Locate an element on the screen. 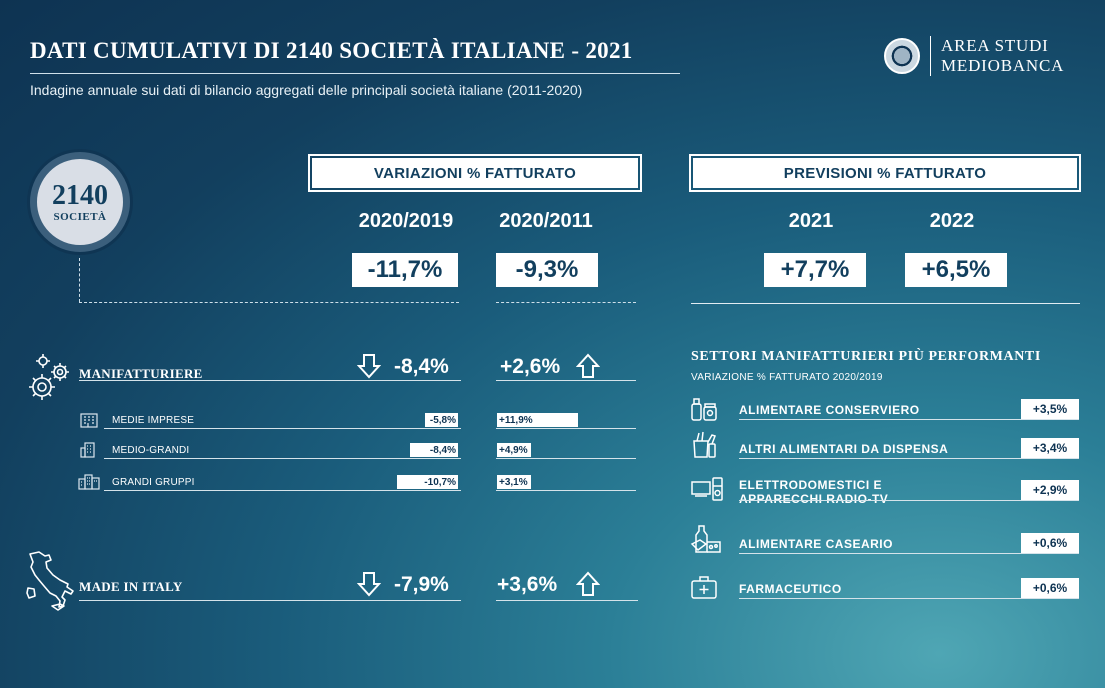 The image size is (1105, 688). previsioni-year-2: 2022 is located at coordinates (952, 221).